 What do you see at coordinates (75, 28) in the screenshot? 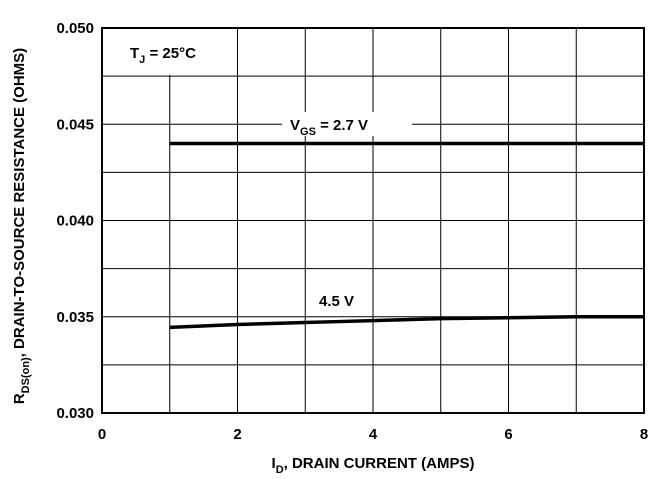
I see `y-tick-label: 0.050` at bounding box center [75, 28].